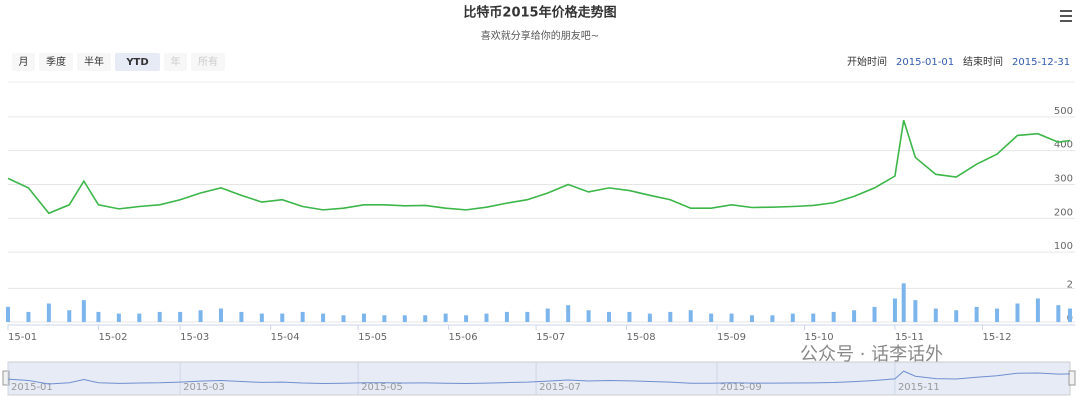  I want to click on start-input: 2015-01-01, so click(925, 62).